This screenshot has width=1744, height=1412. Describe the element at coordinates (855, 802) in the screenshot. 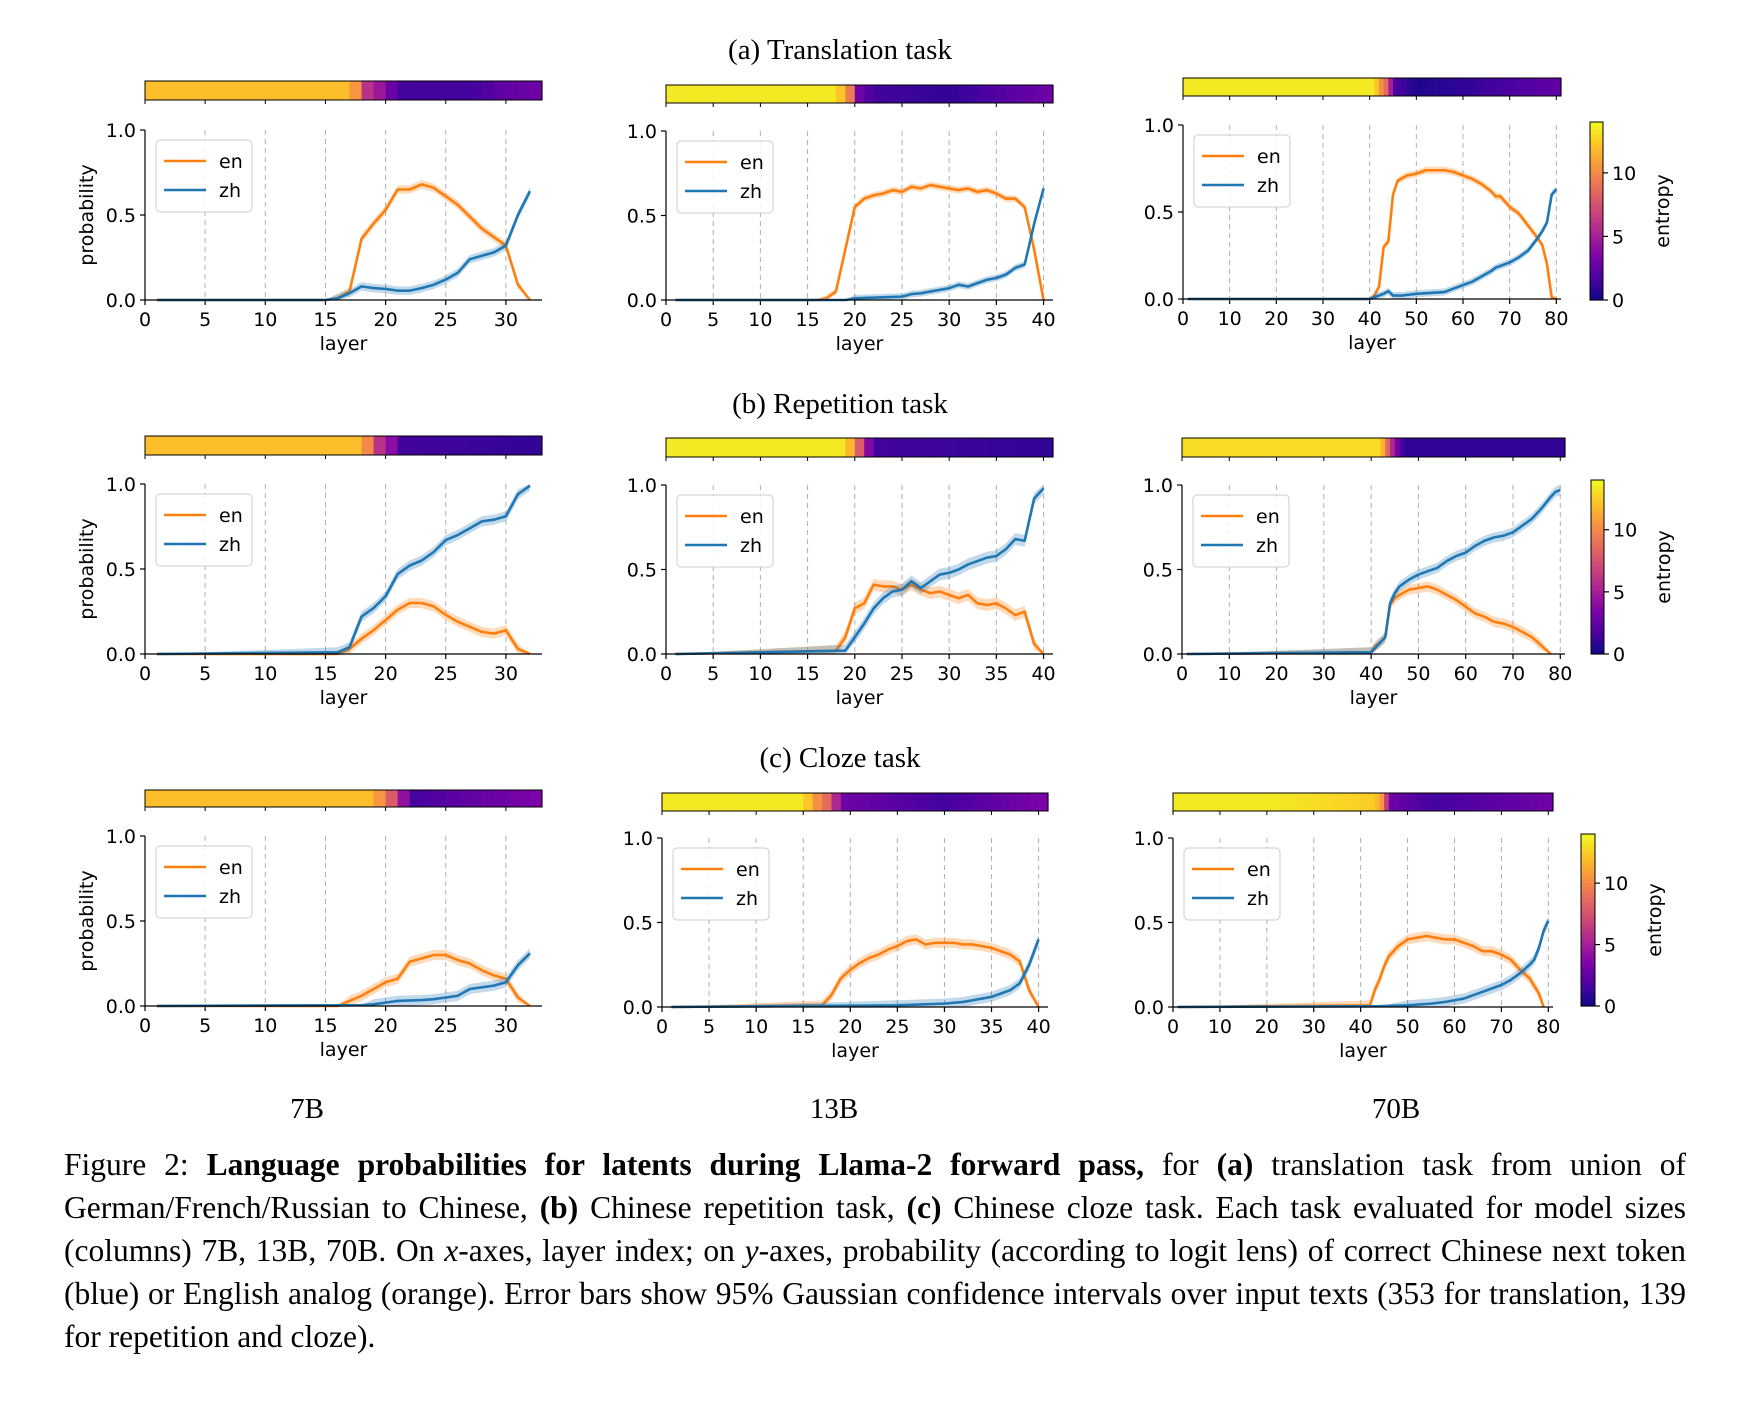

I see `entropy-strip` at that location.